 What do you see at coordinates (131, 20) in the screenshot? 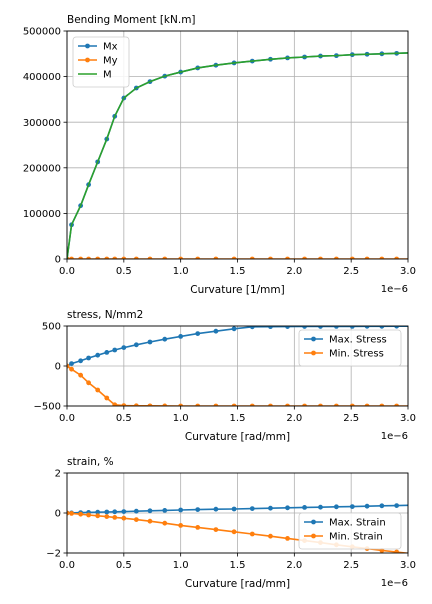
I see `chart-title: Bending Moment [kN.m]` at bounding box center [131, 20].